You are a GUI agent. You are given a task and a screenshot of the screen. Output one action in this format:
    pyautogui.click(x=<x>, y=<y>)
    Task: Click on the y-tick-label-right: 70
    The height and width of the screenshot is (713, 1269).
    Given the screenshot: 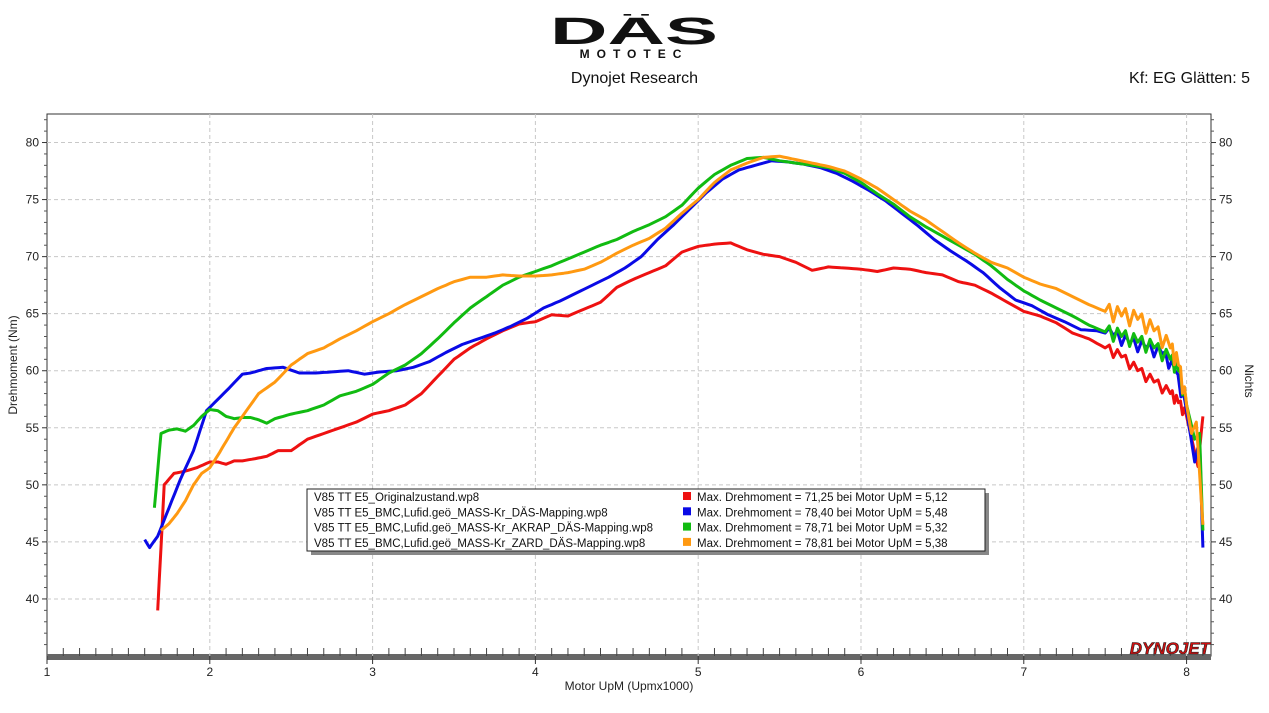 What is the action you would take?
    pyautogui.click(x=1226, y=257)
    